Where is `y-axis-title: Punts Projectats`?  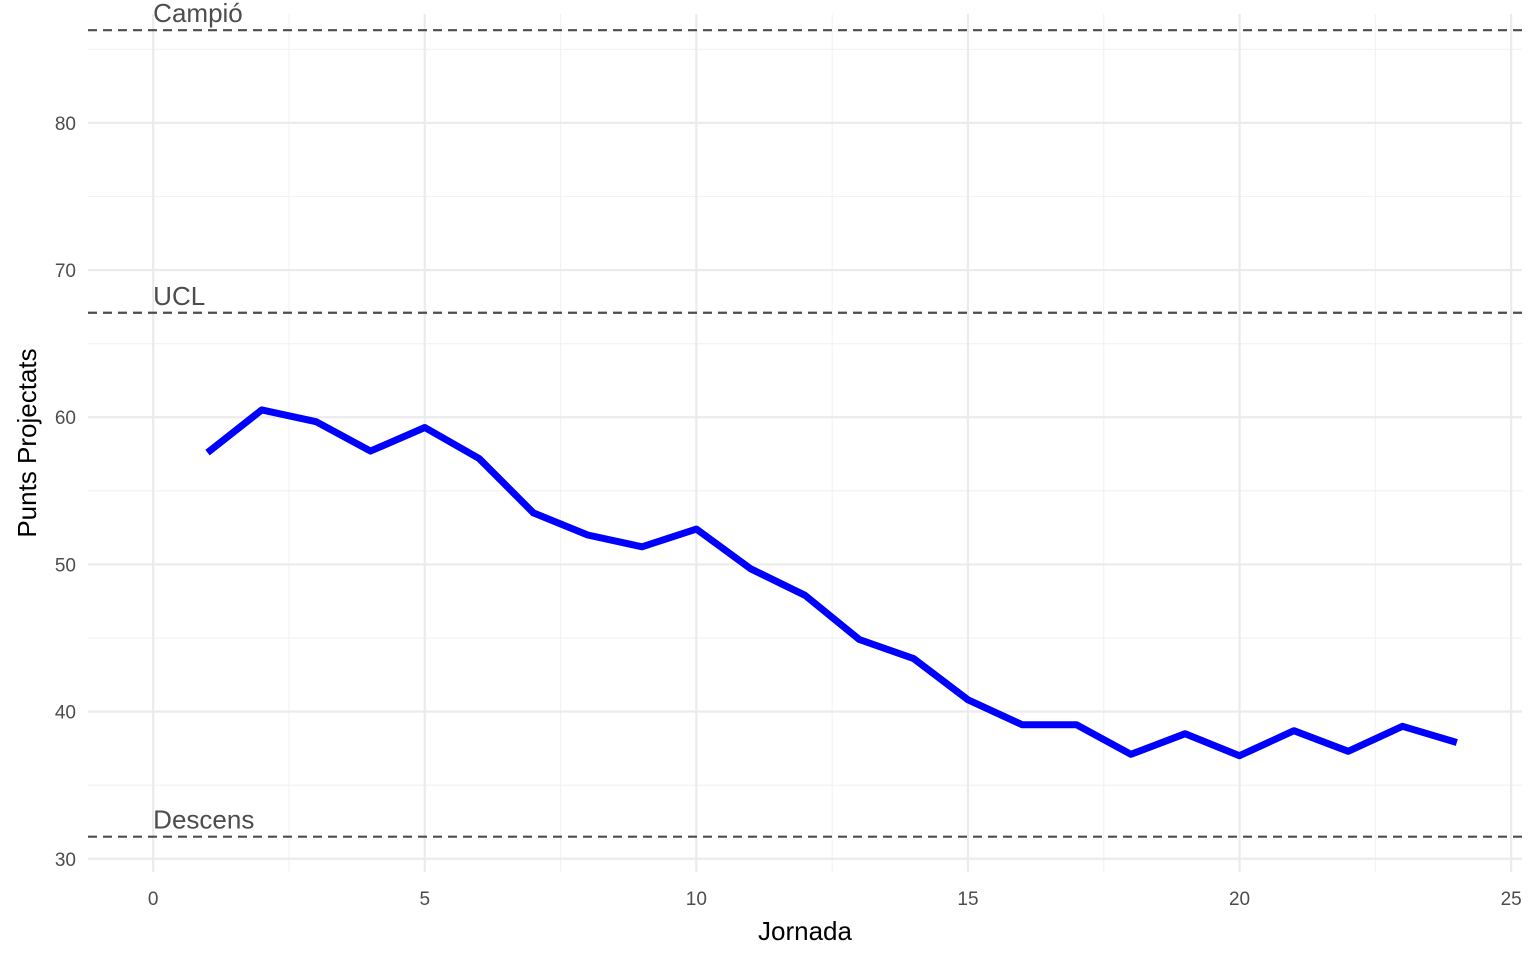
y-axis-title: Punts Projectats is located at coordinates (27, 442).